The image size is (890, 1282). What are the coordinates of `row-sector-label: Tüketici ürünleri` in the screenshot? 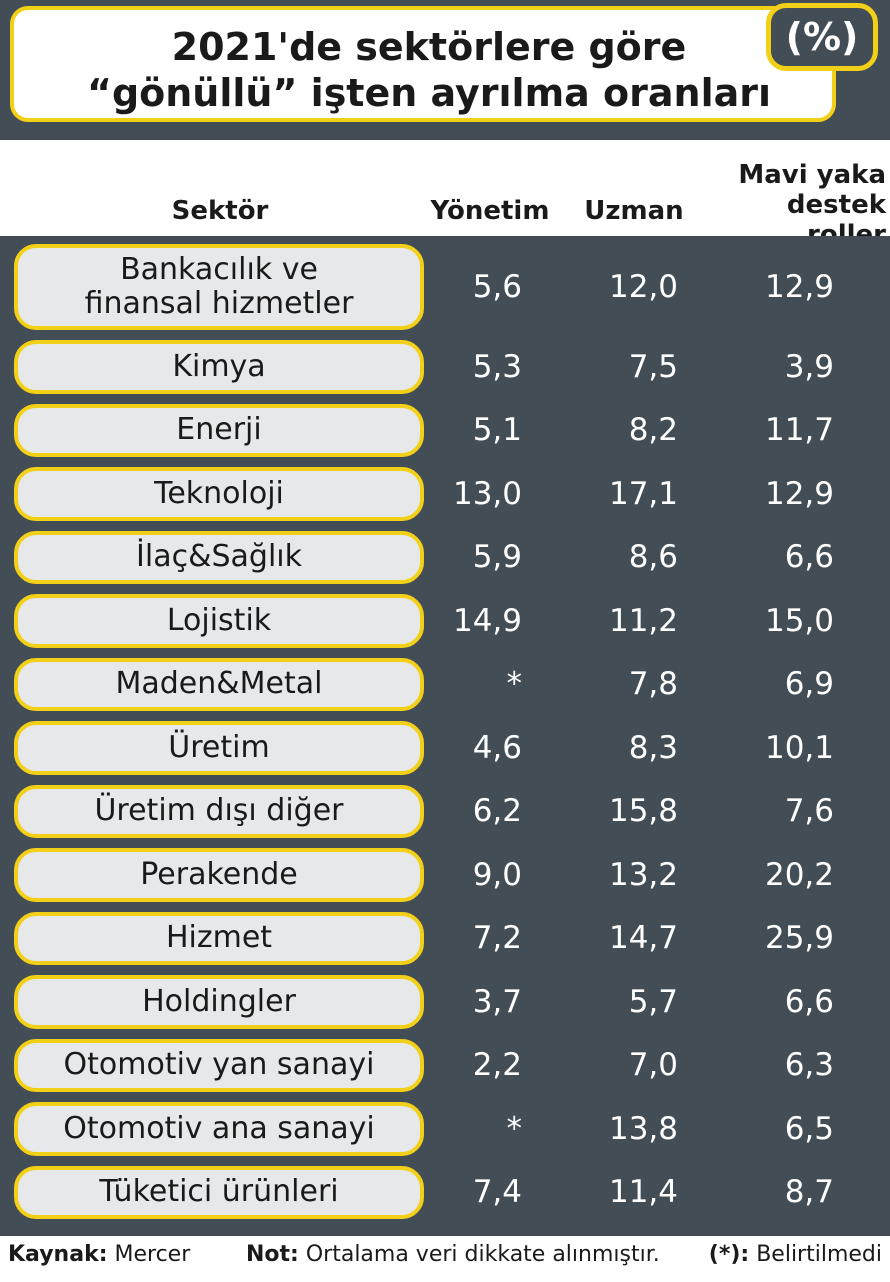 It's located at (219, 1192).